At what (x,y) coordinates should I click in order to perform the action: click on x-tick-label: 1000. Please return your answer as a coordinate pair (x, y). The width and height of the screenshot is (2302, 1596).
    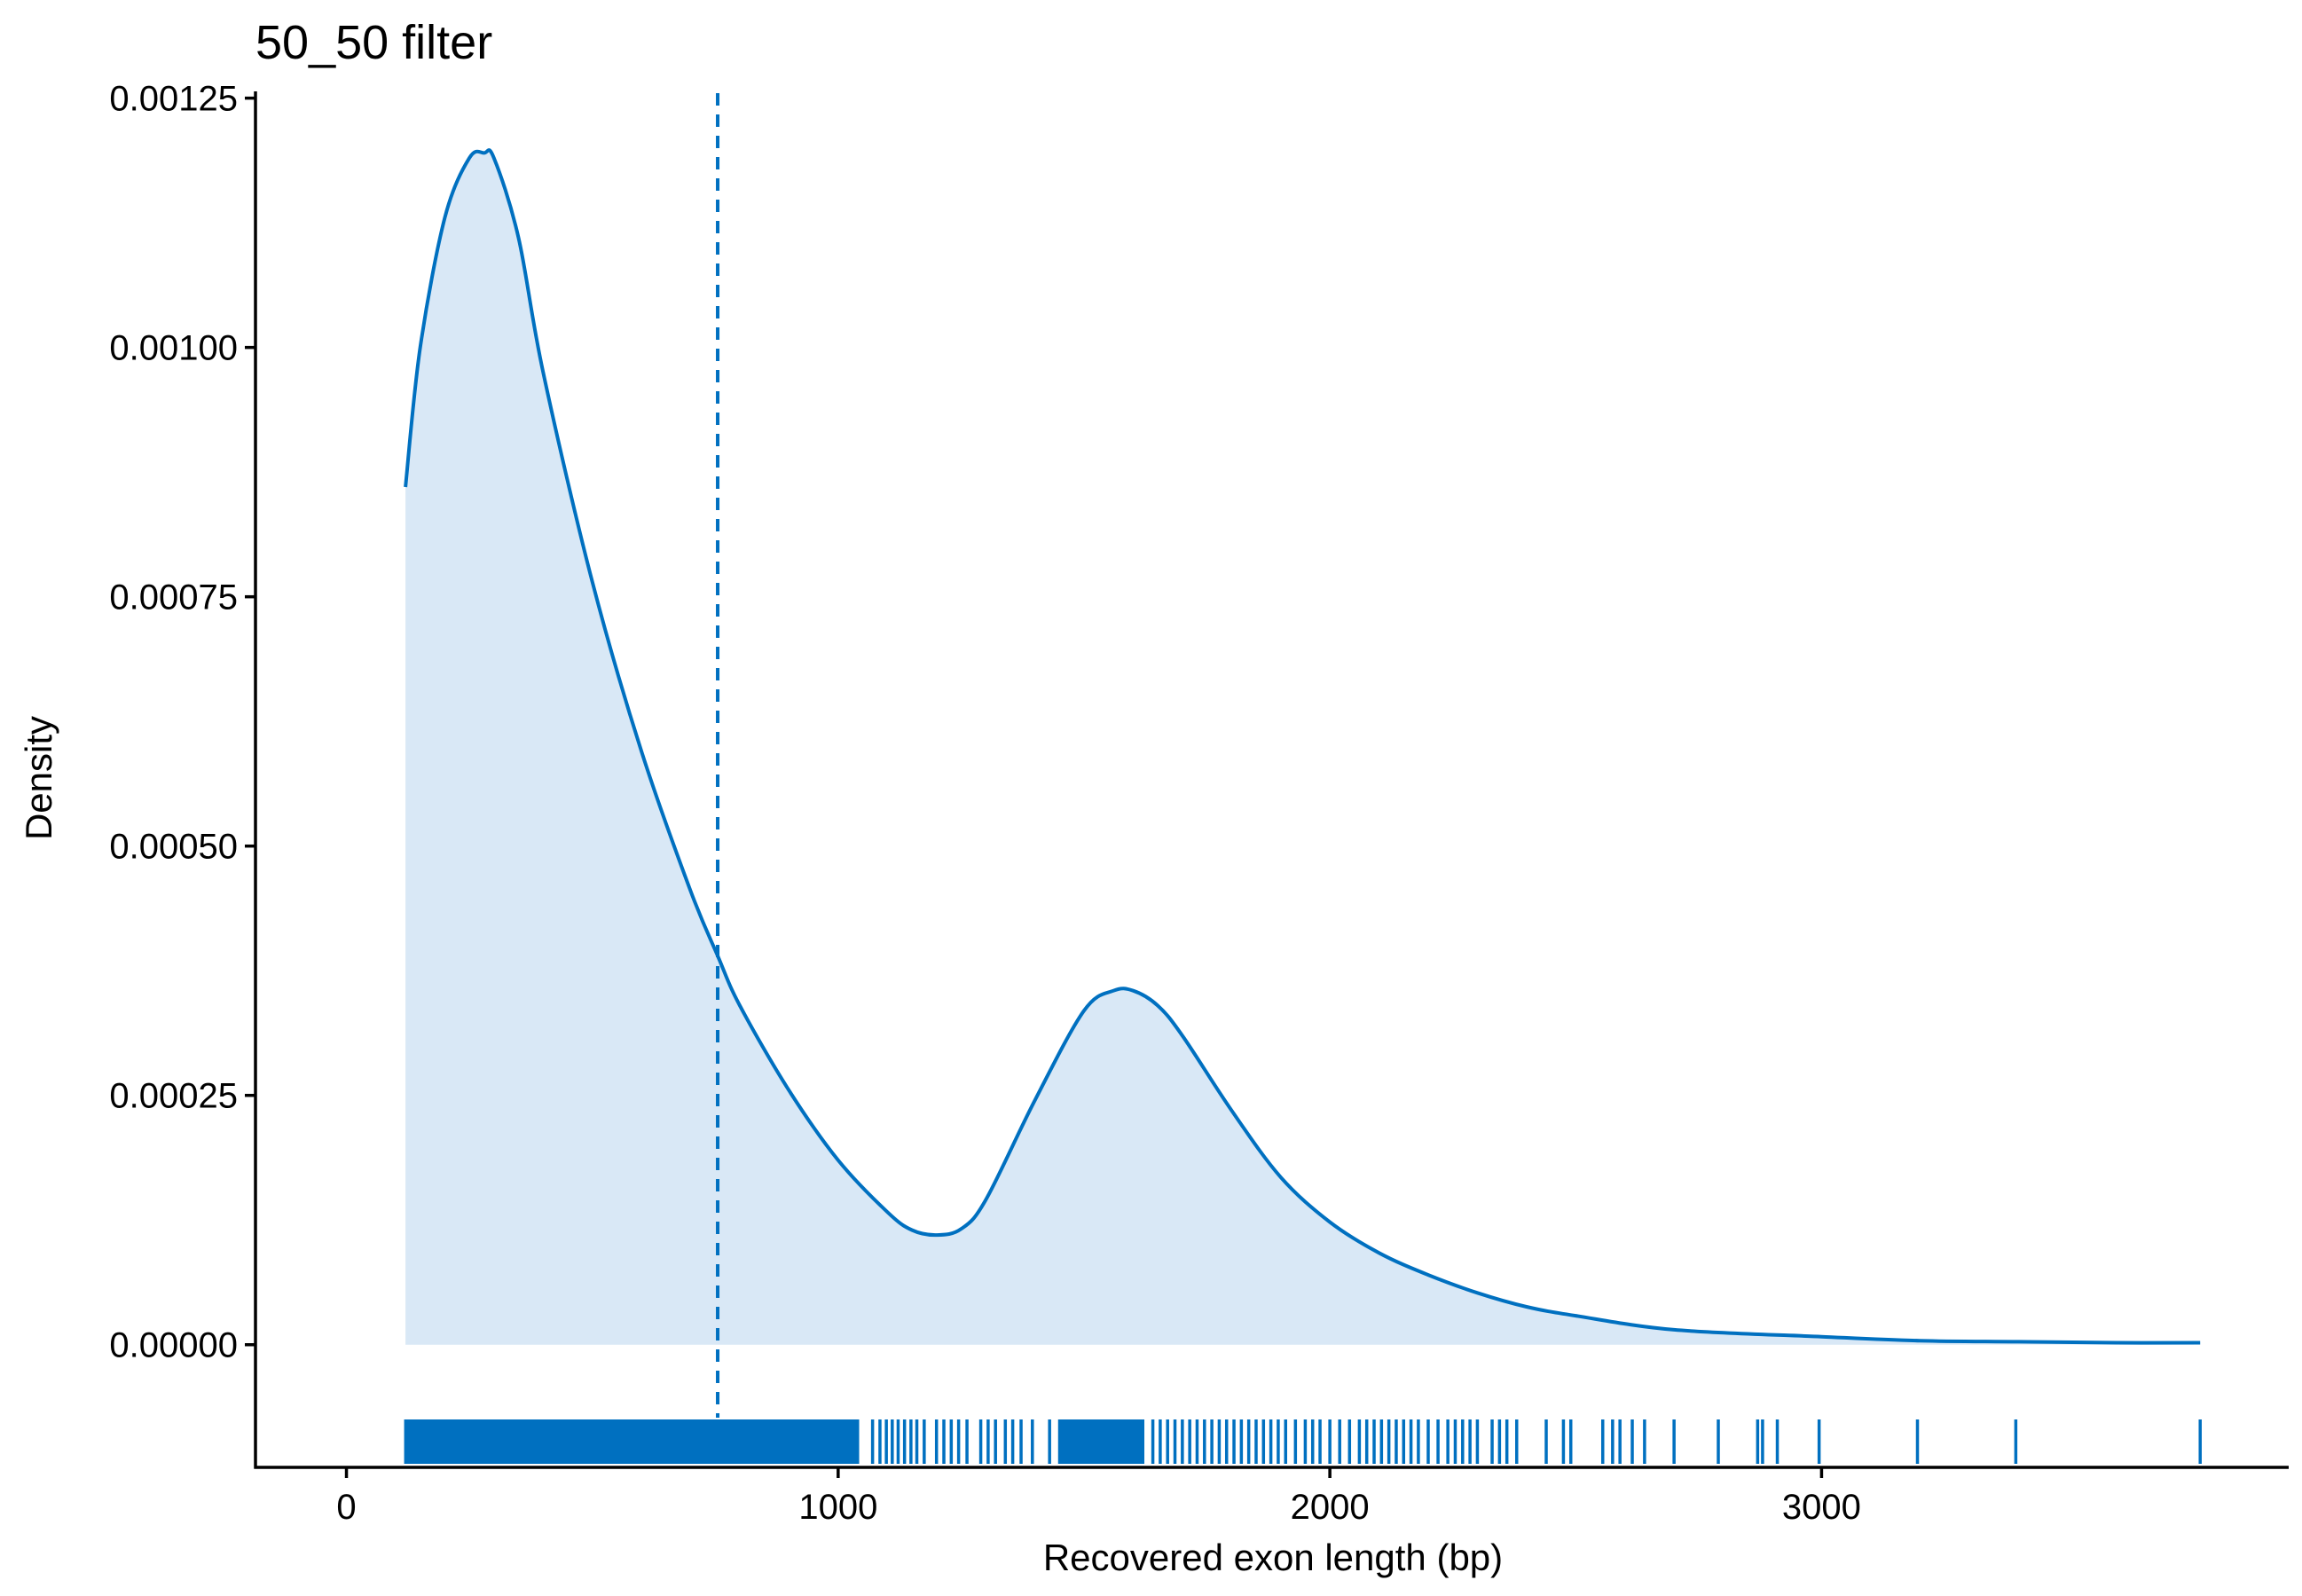
    Looking at the image, I should click on (838, 1507).